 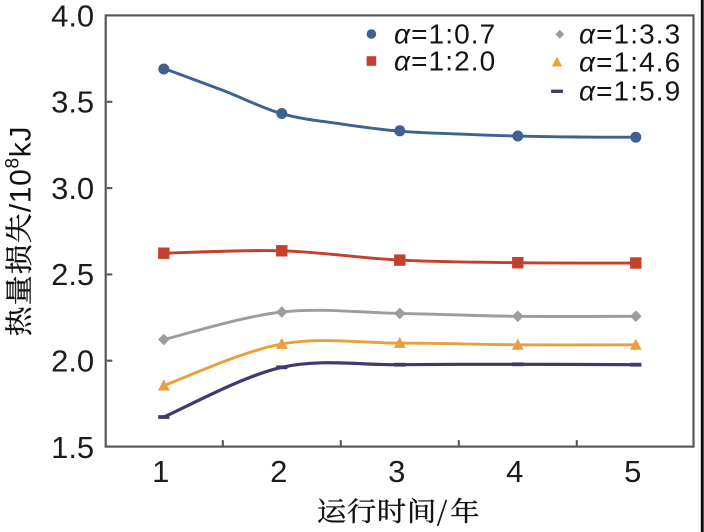 What do you see at coordinates (514, 471) in the screenshot?
I see `svg-text: 4` at bounding box center [514, 471].